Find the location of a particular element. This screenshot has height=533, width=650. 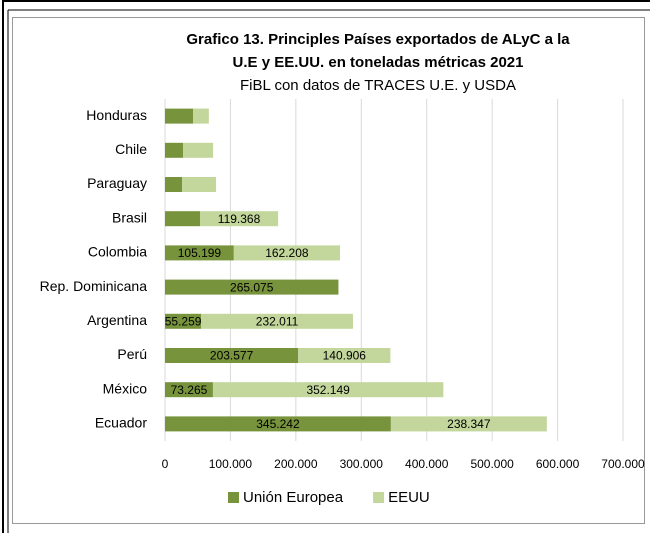

x-tick-label: 500.000 is located at coordinates (492, 464).